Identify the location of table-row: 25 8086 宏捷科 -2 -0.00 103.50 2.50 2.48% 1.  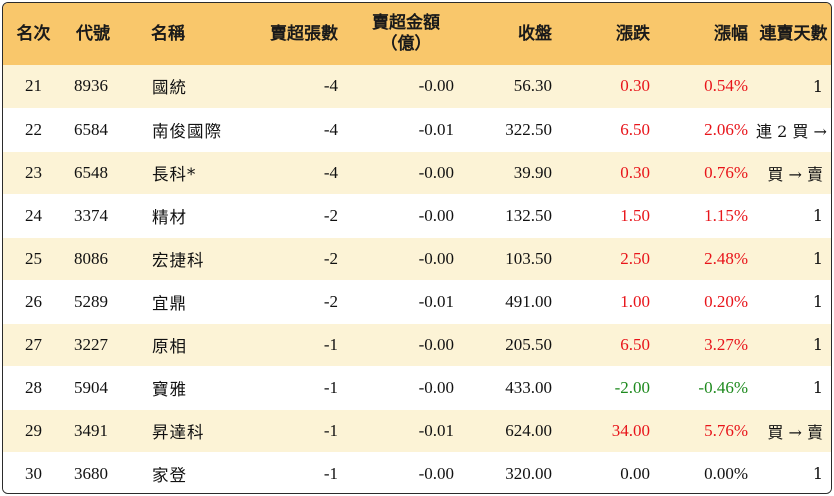
(417, 258).